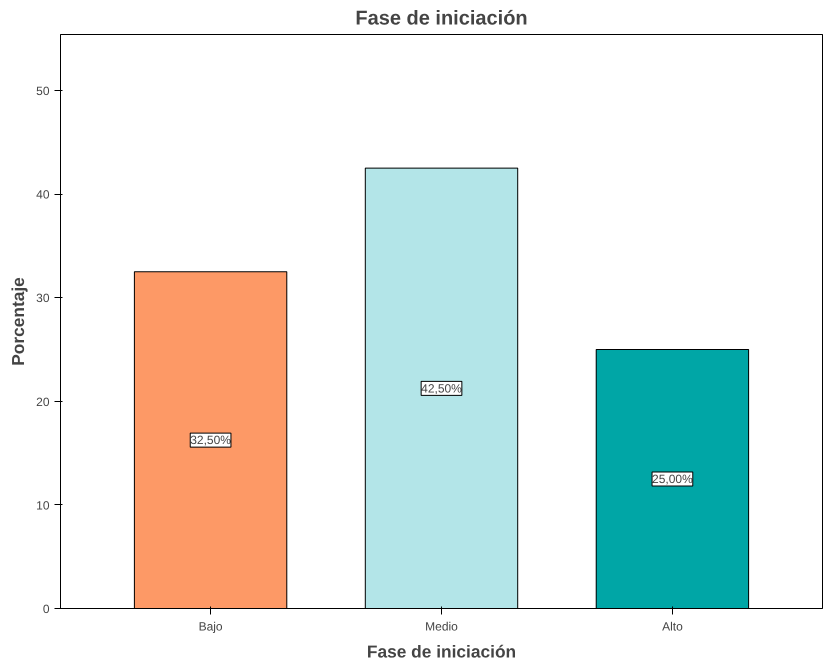 This screenshot has width=827, height=664. I want to click on x-tick-label: Bajo, so click(210, 627).